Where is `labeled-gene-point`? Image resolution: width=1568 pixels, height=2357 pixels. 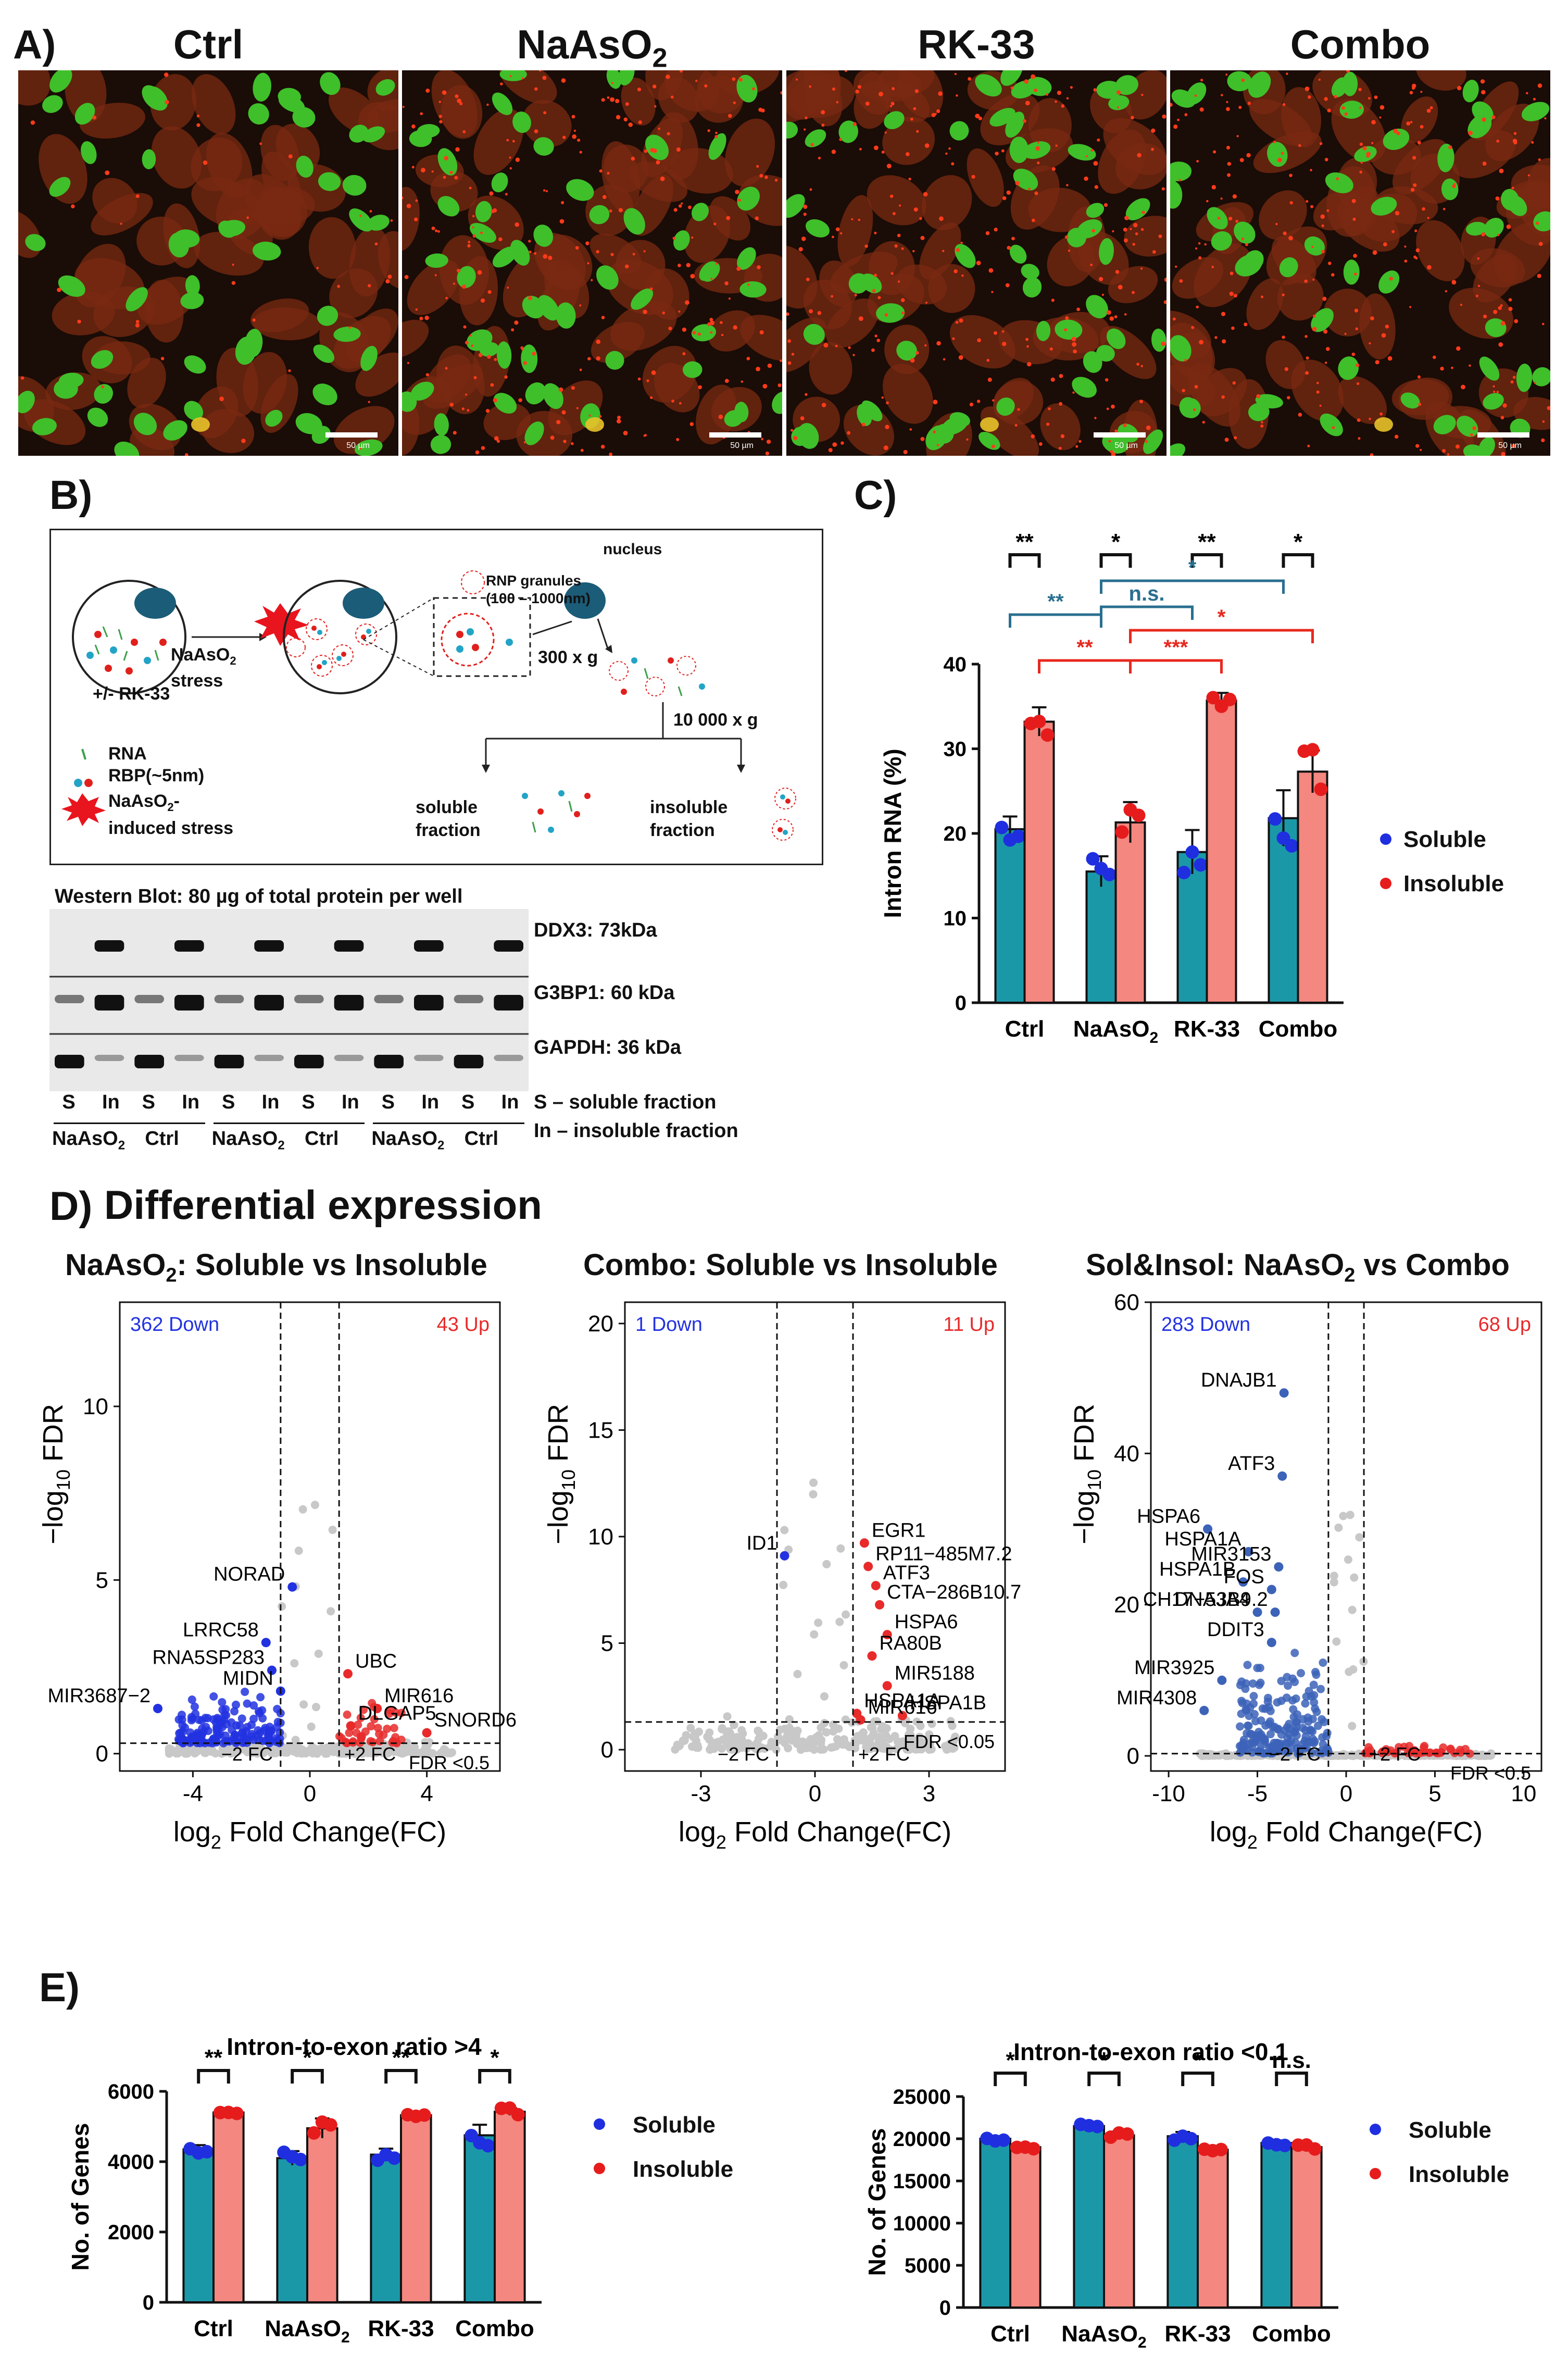
labeled-gene-point is located at coordinates (887, 1686).